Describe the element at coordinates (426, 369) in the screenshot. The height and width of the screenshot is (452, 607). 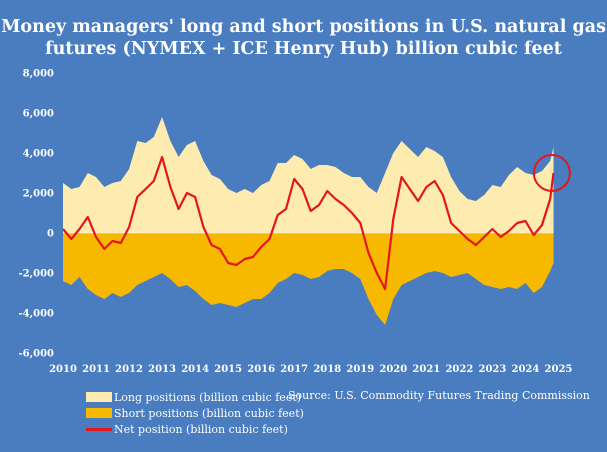
I see `x-tick-label: 2021` at that location.